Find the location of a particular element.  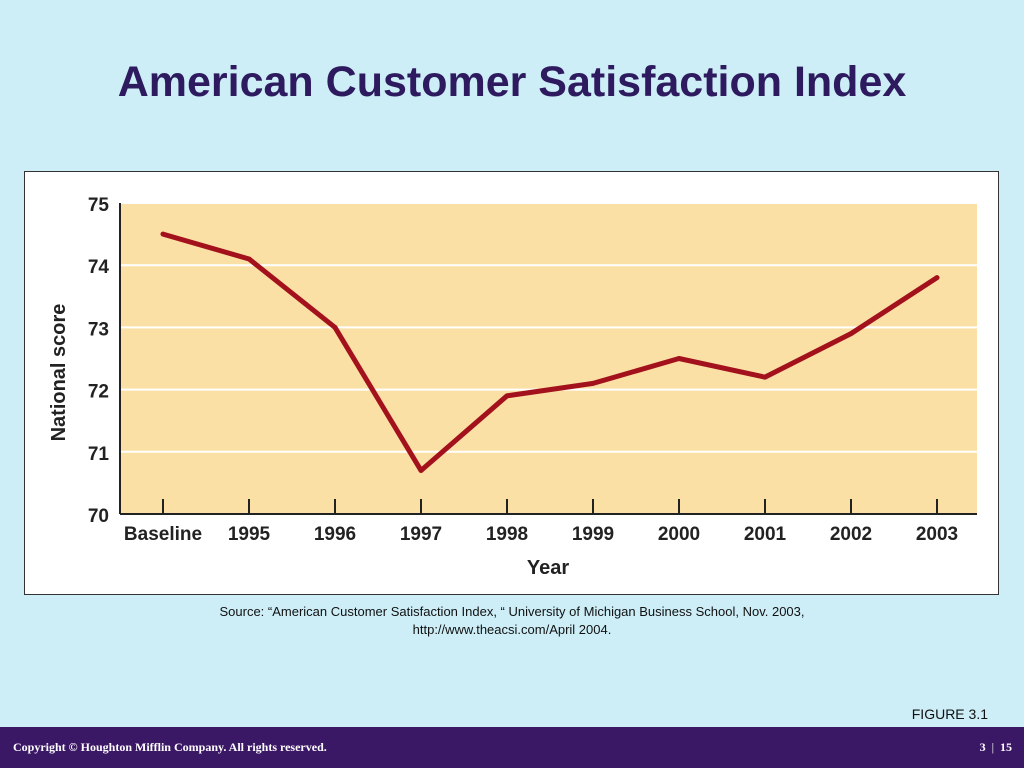

x-tick-label: 1997 is located at coordinates (421, 534).